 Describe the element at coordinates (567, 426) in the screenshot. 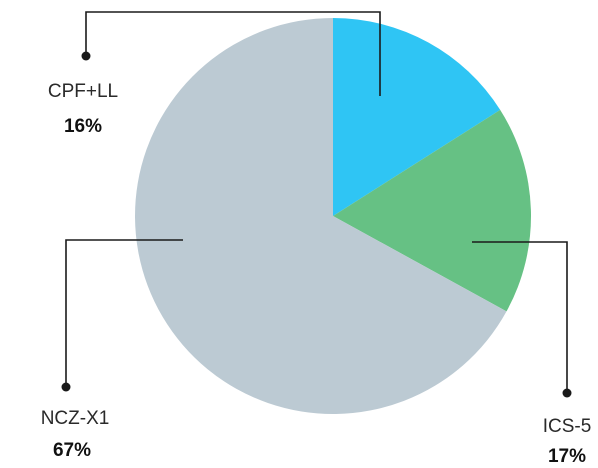

I see `slice-label-ics-5: ICS-5` at that location.